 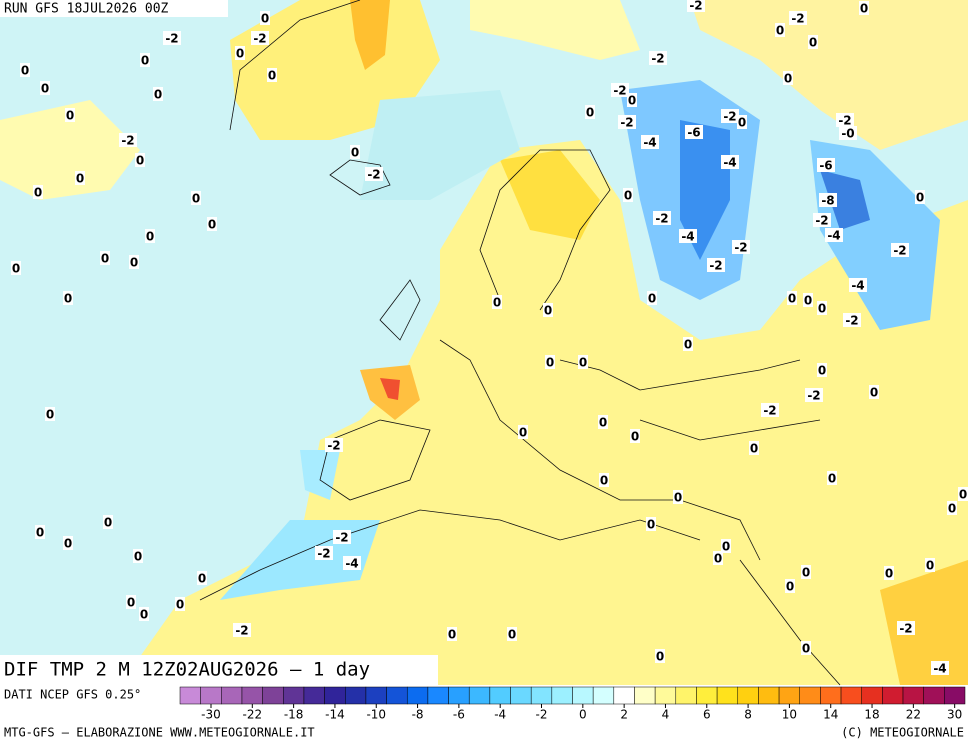 I want to click on map-title: DIF TMP 2 M 12Z02AUG2026 — 1 day, so click(x=187, y=670).